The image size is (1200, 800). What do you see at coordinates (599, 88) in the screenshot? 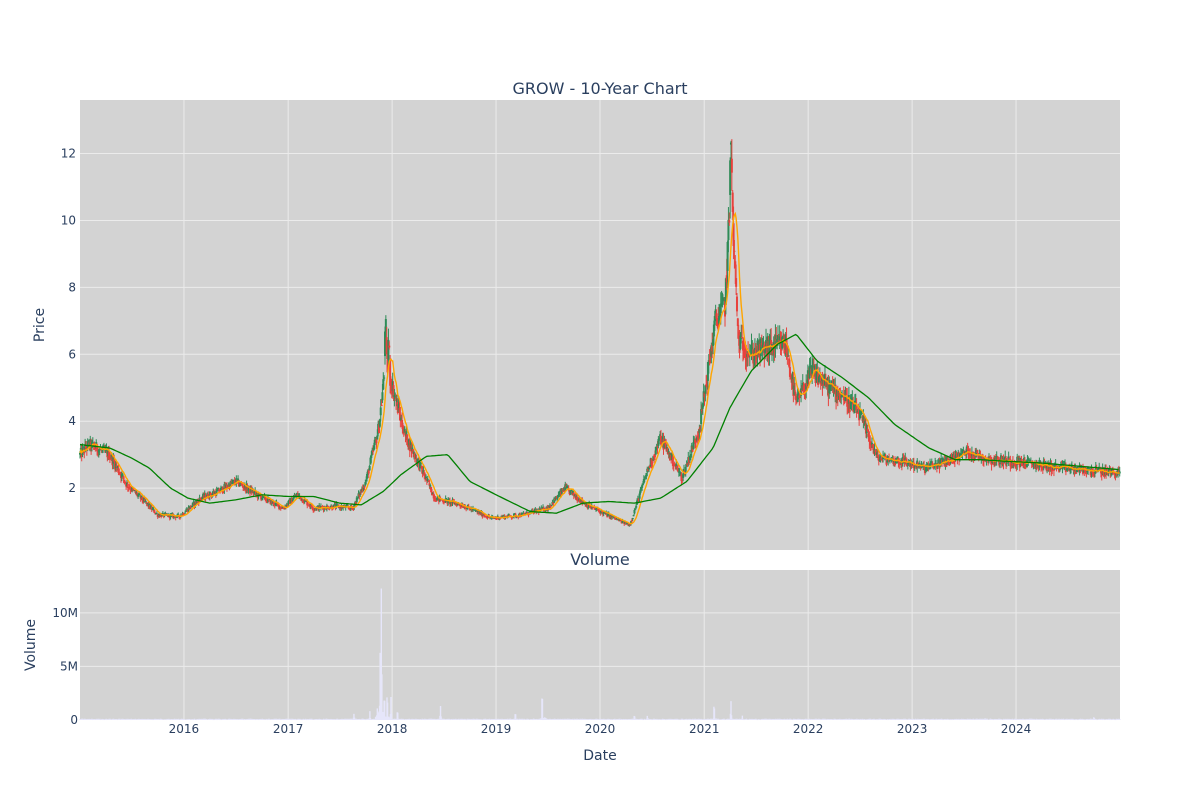
I see `price-chart-title: GROW - 10-Year Chart` at bounding box center [599, 88].